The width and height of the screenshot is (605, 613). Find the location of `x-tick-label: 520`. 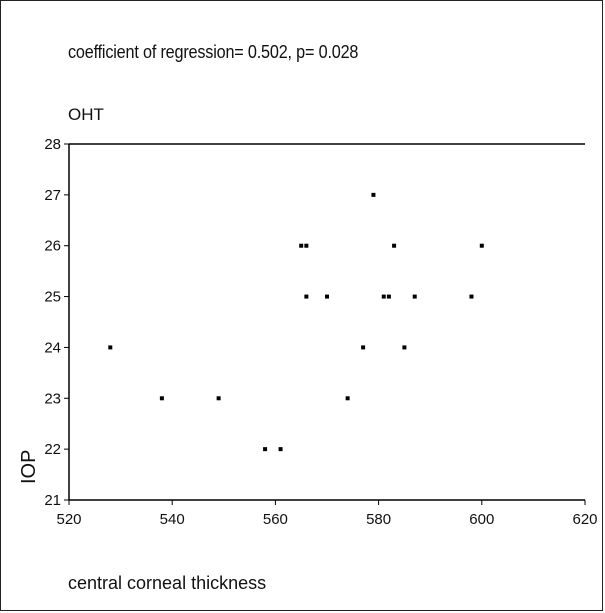

x-tick-label: 520 is located at coordinates (68, 519).